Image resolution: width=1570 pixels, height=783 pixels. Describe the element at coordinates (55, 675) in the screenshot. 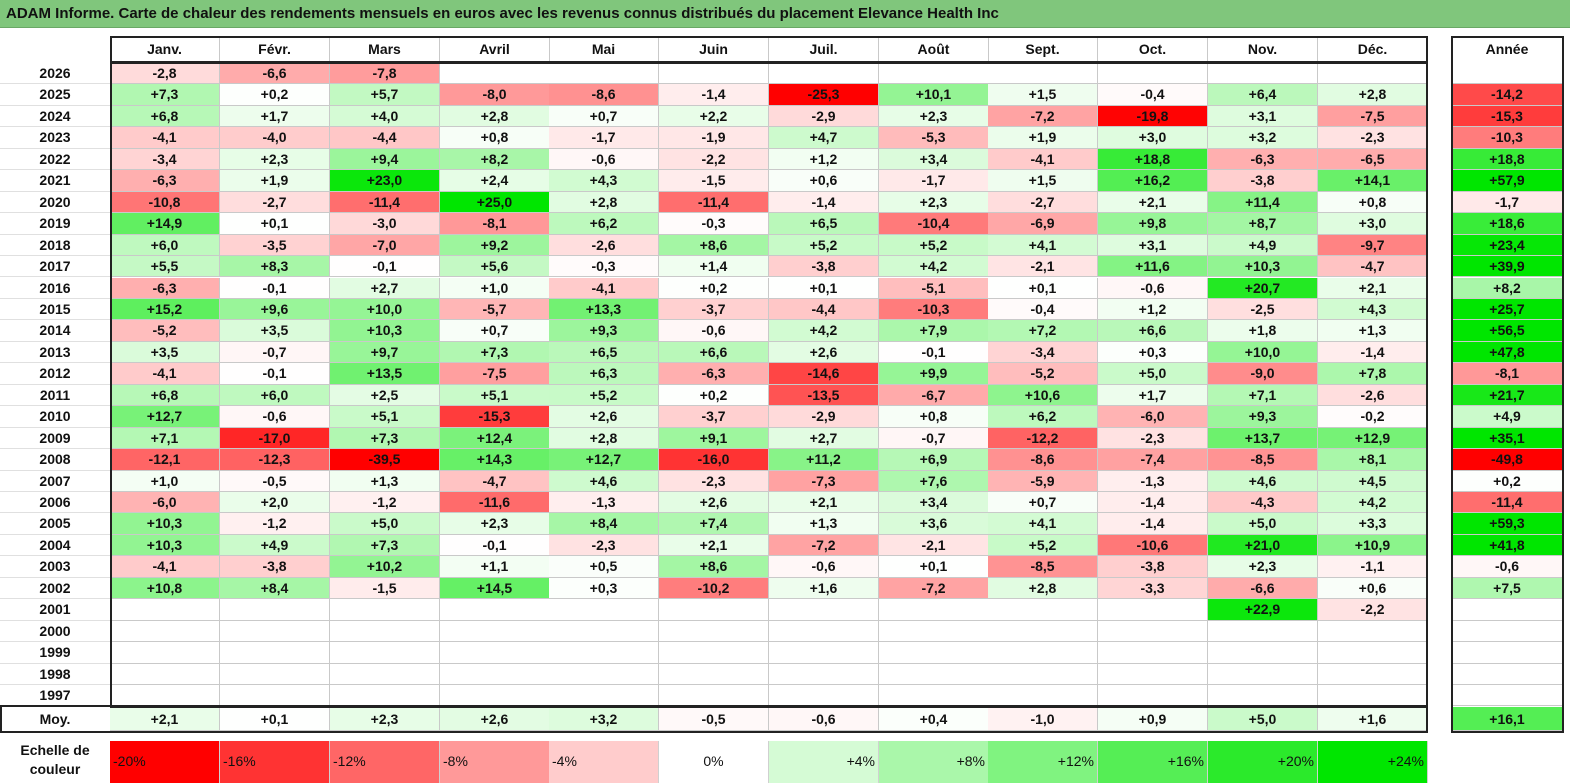

I see `row-label-1998: 1998` at that location.